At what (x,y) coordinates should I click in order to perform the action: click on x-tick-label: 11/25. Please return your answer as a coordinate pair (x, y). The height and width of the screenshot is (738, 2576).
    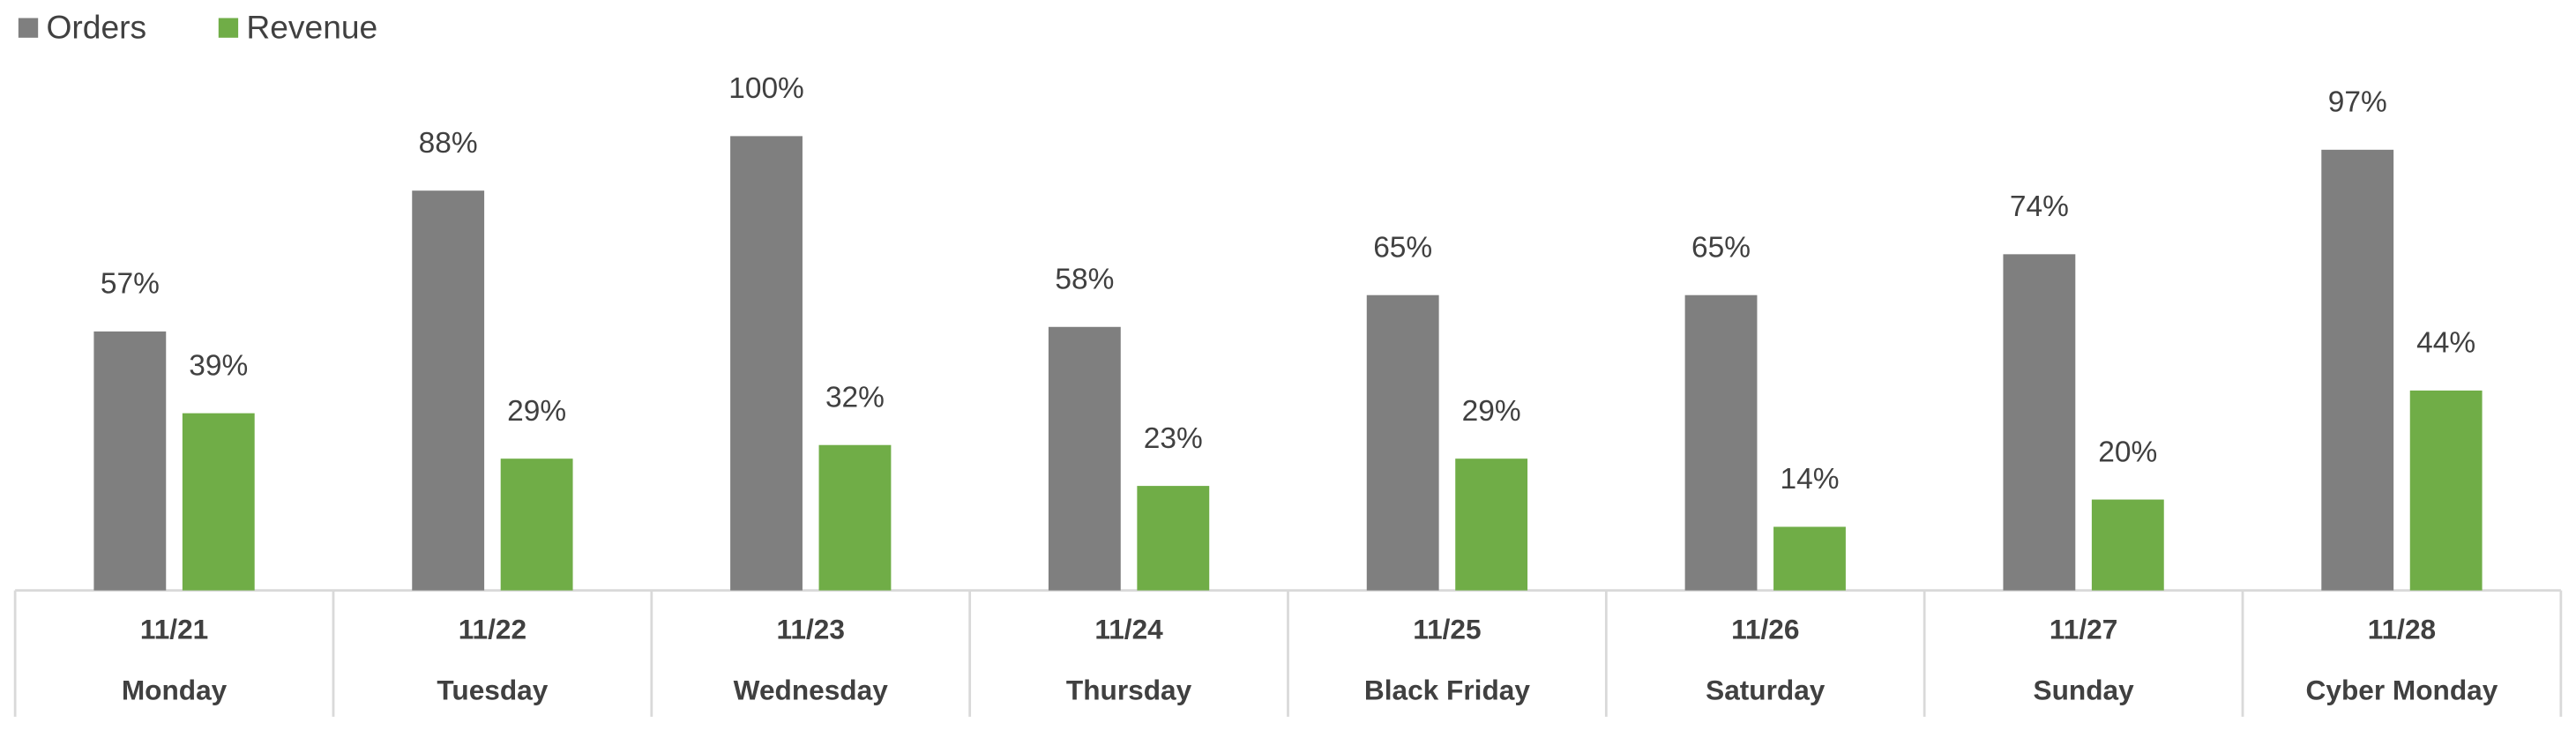
    Looking at the image, I should click on (1447, 629).